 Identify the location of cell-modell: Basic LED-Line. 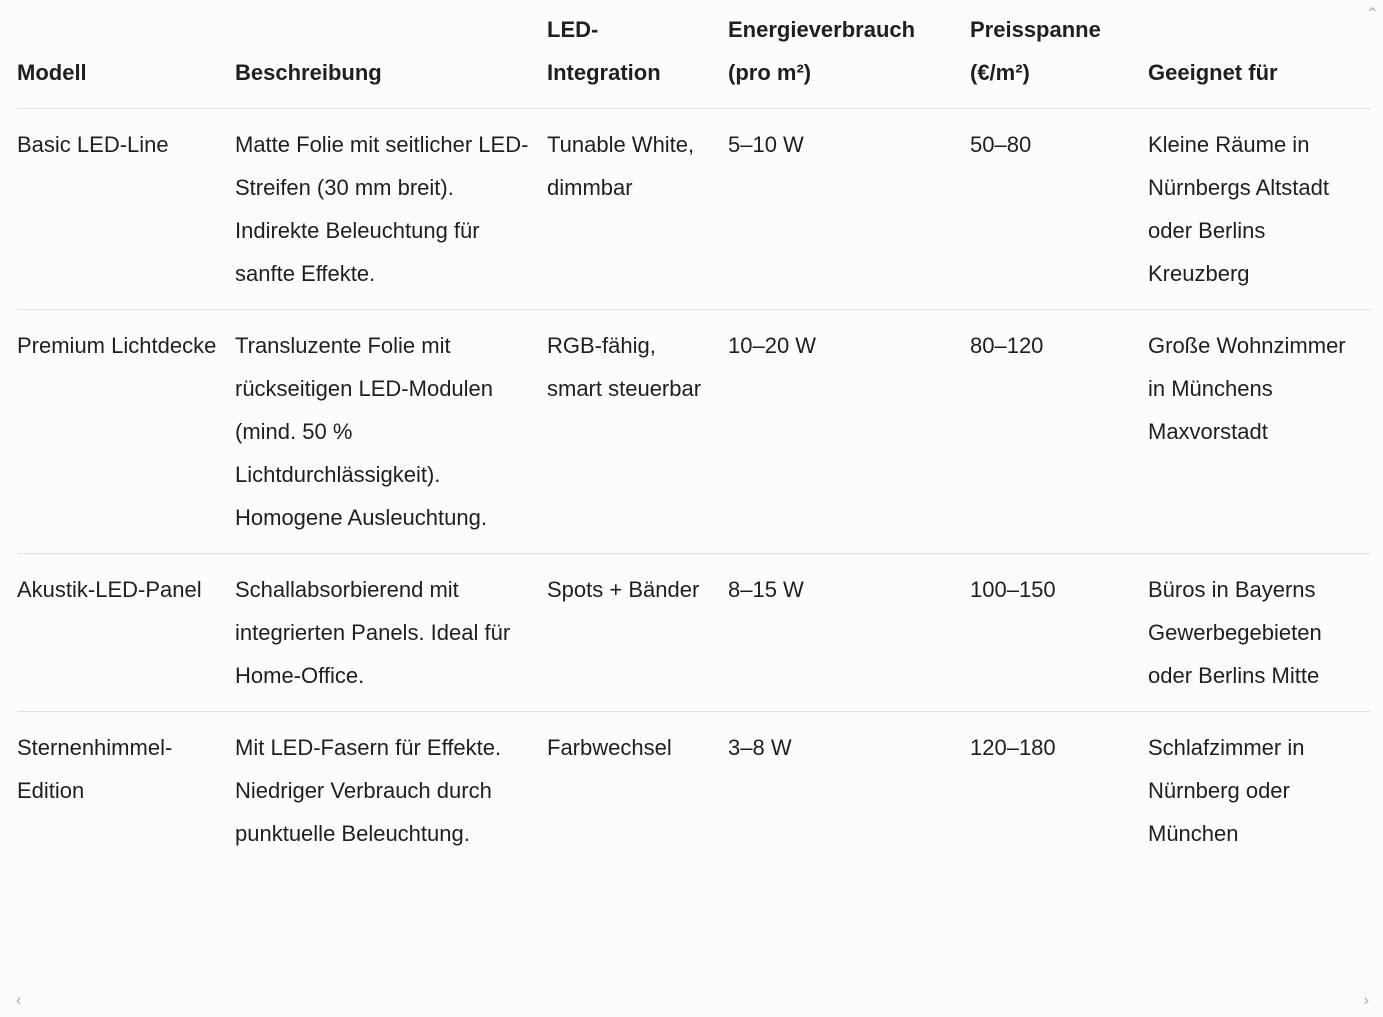
(93, 144).